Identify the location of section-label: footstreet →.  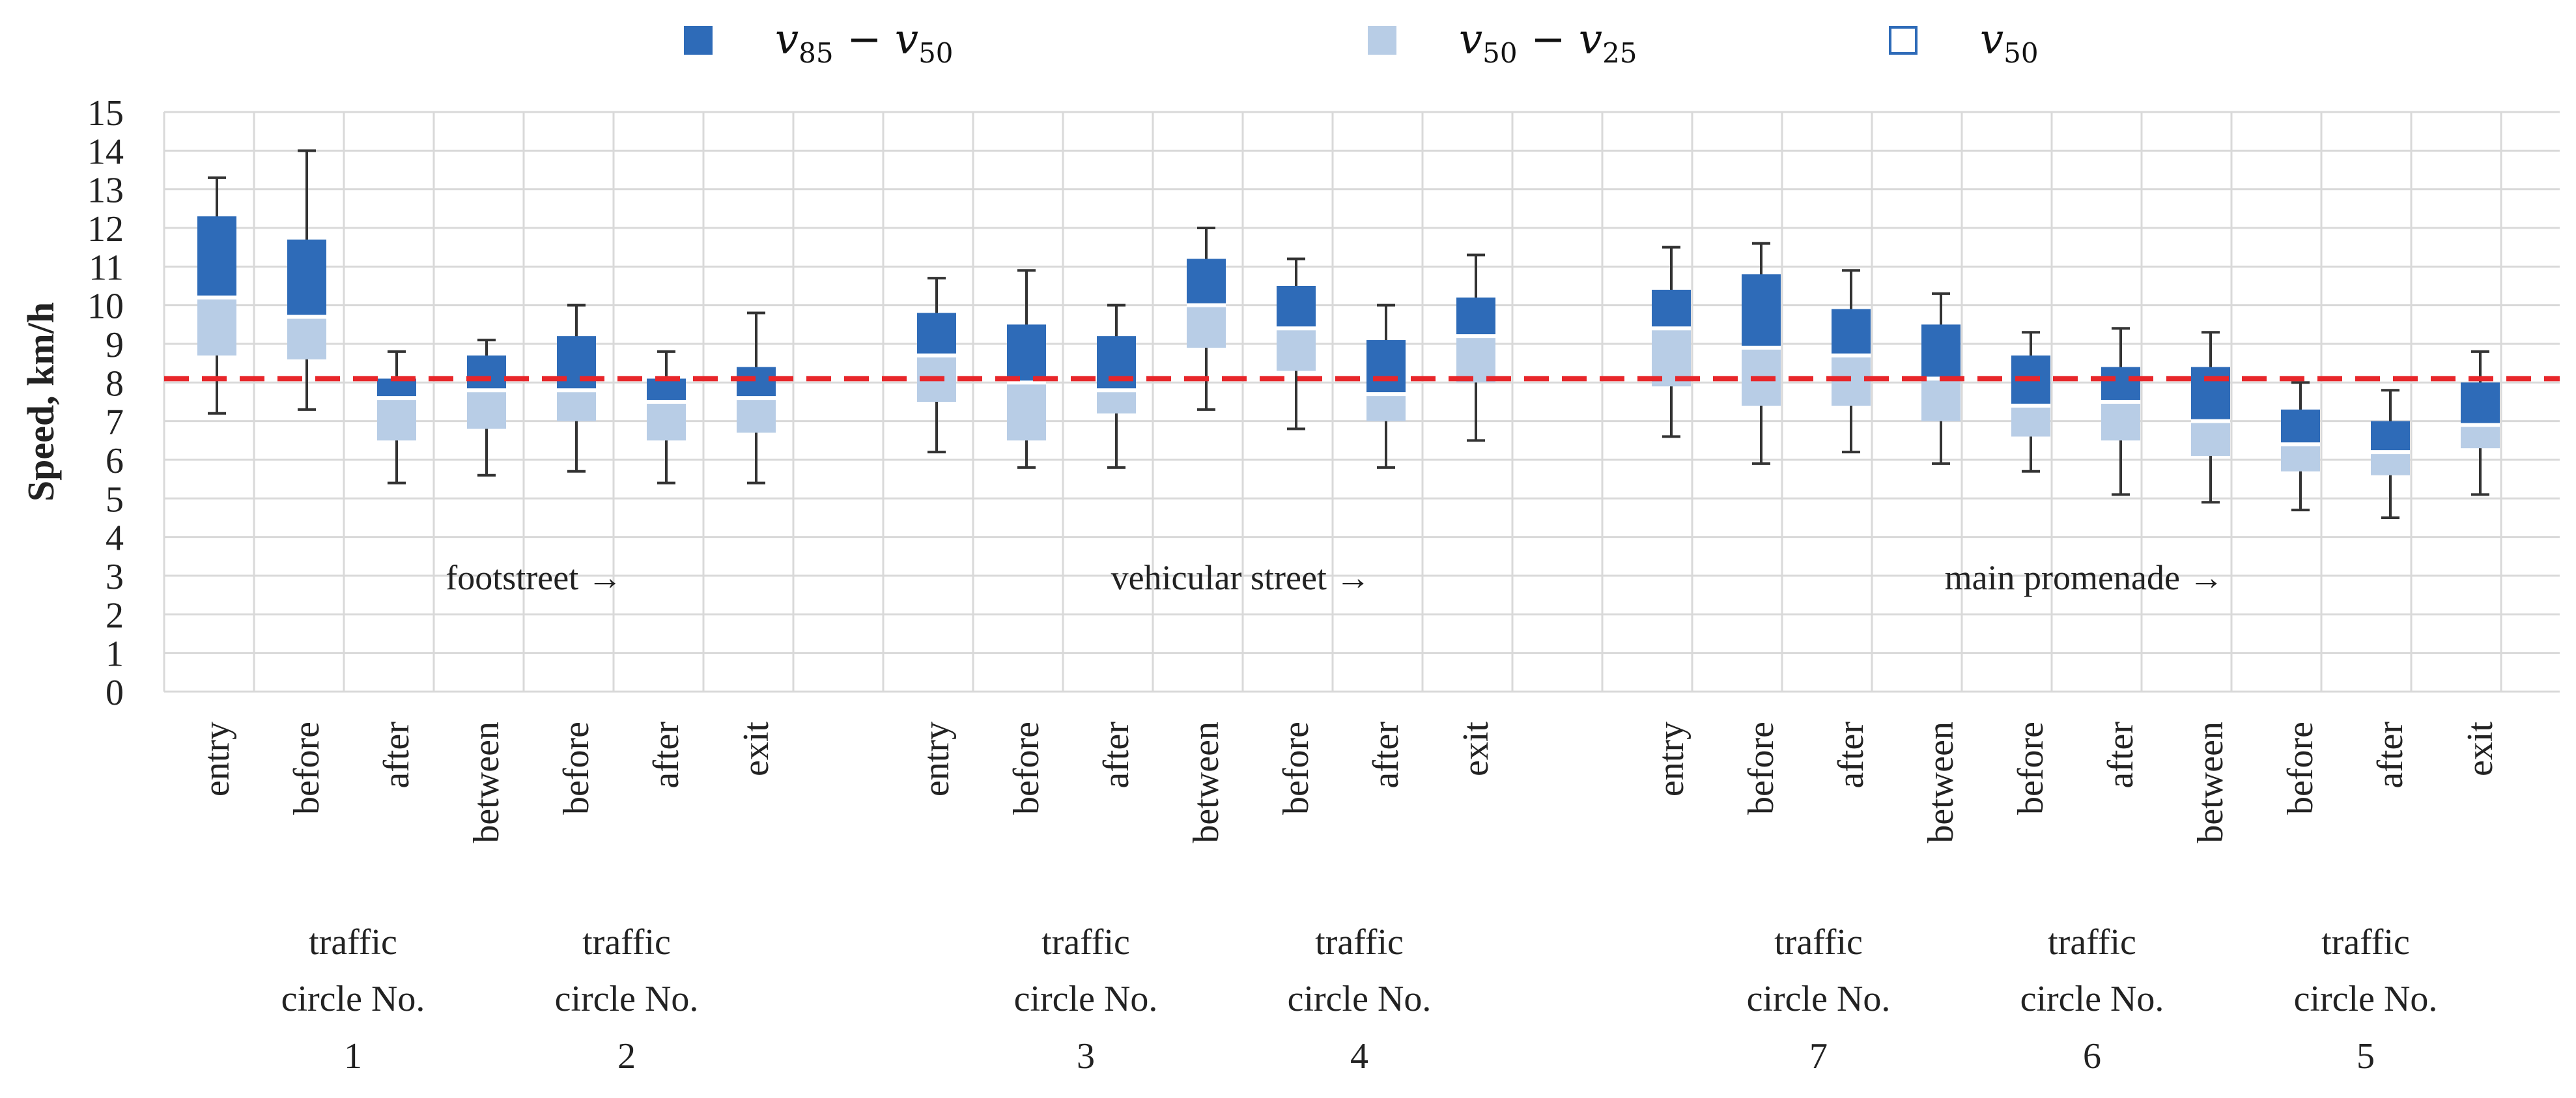
(534, 577).